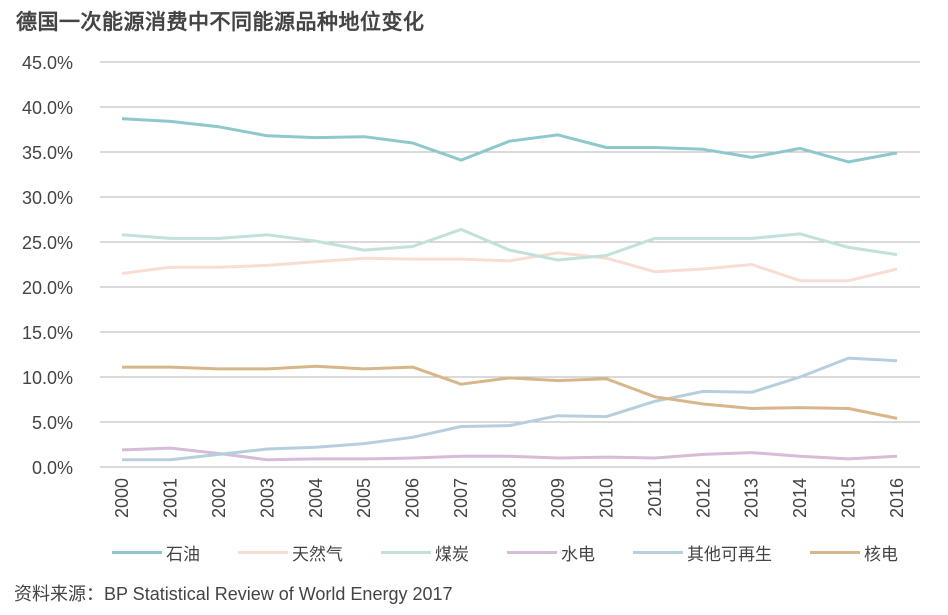  Describe the element at coordinates (452, 555) in the screenshot. I see `legend-label: 煤炭` at that location.